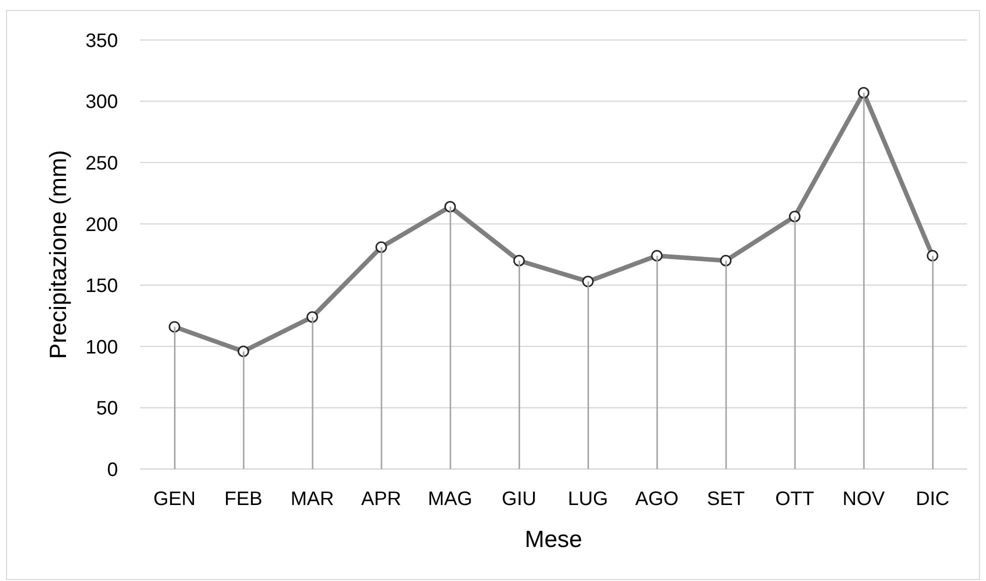 This screenshot has height=581, width=986. I want to click on x-tick-label: GIU, so click(519, 499).